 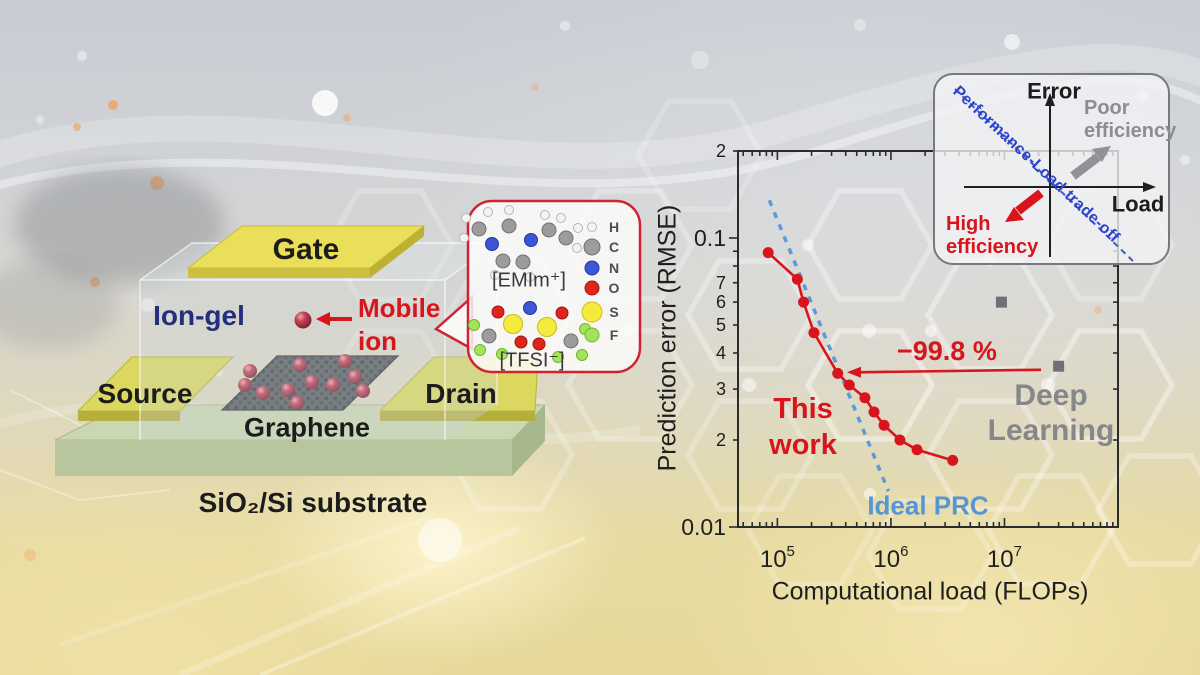 I want to click on y-axis-title: Prediction error (RMSE), so click(x=667, y=338).